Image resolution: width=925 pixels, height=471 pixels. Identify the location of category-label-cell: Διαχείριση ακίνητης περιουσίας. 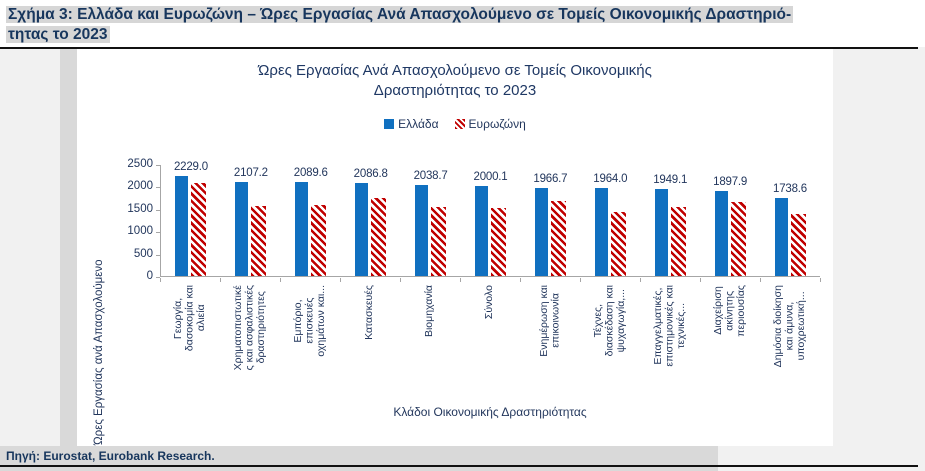
(730, 344).